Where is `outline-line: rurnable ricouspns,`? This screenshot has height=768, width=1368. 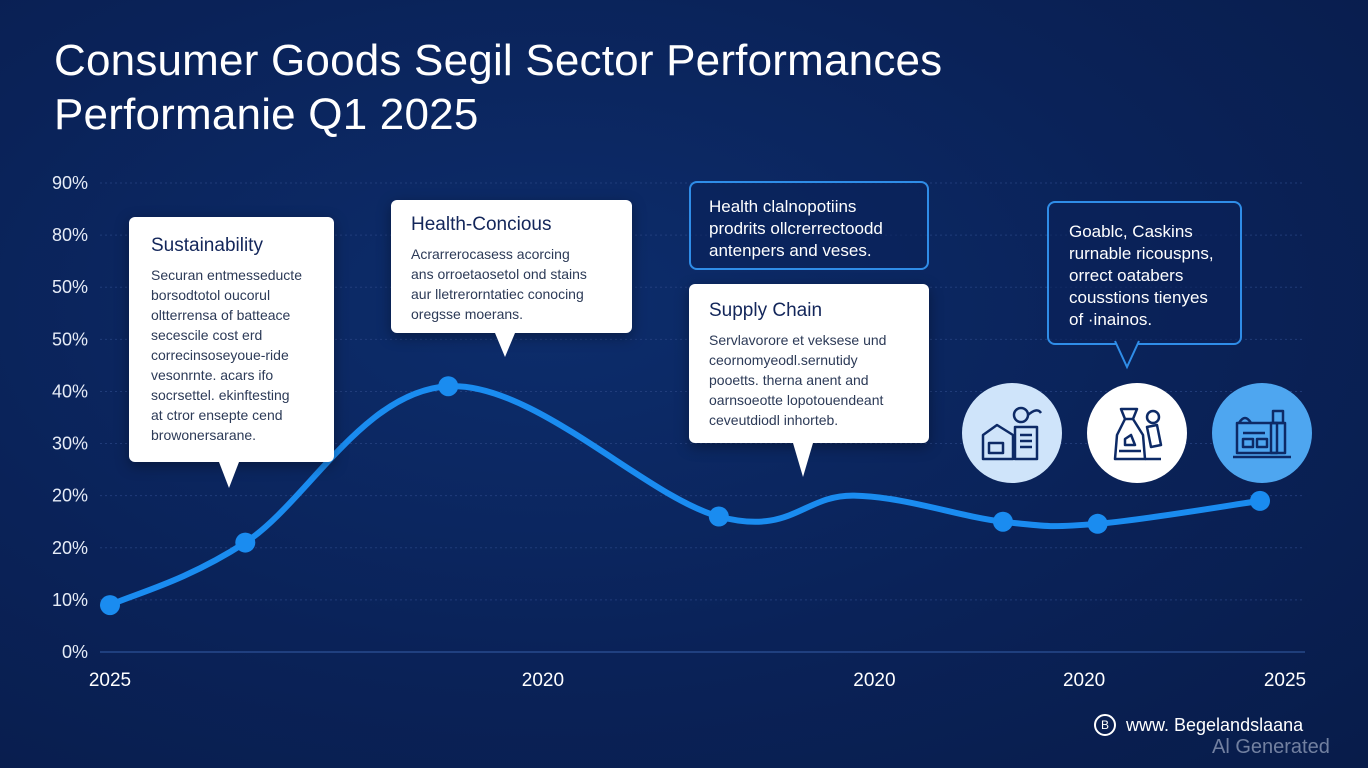
outline-line: rurnable ricouspns, is located at coordinates (1141, 253).